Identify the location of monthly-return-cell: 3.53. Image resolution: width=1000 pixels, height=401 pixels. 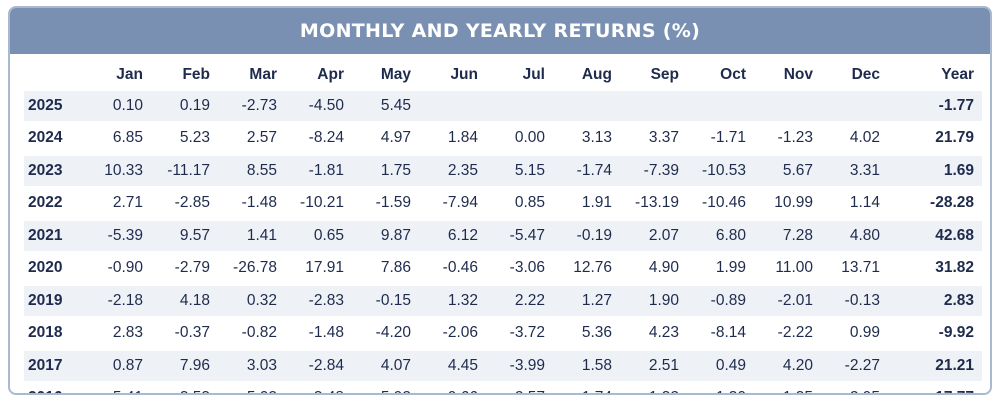
(184, 387).